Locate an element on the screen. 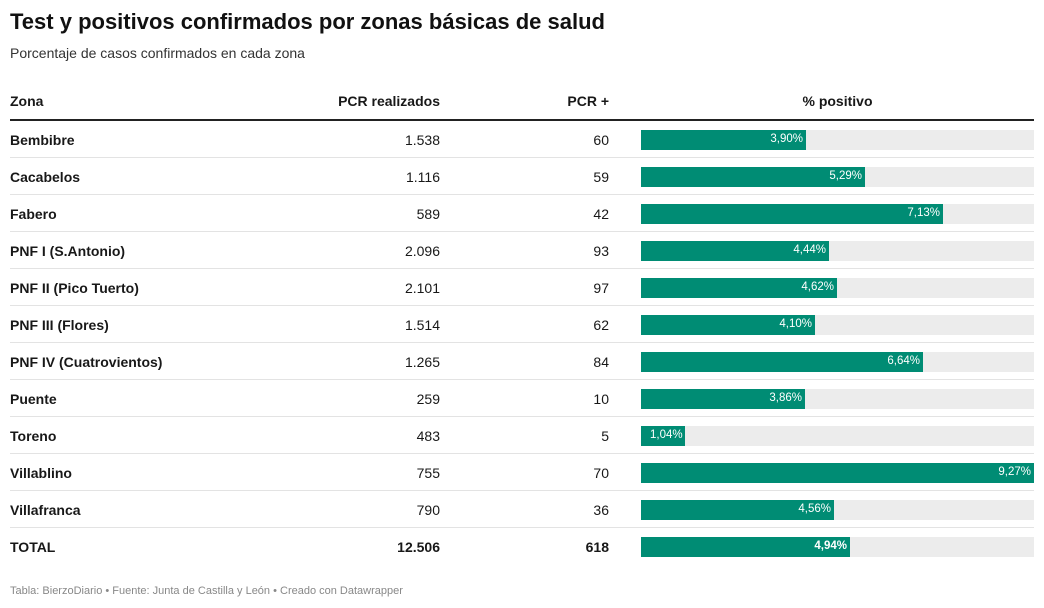 This screenshot has width=1044, height=608. pct-bar-track: 4,44% is located at coordinates (837, 251).